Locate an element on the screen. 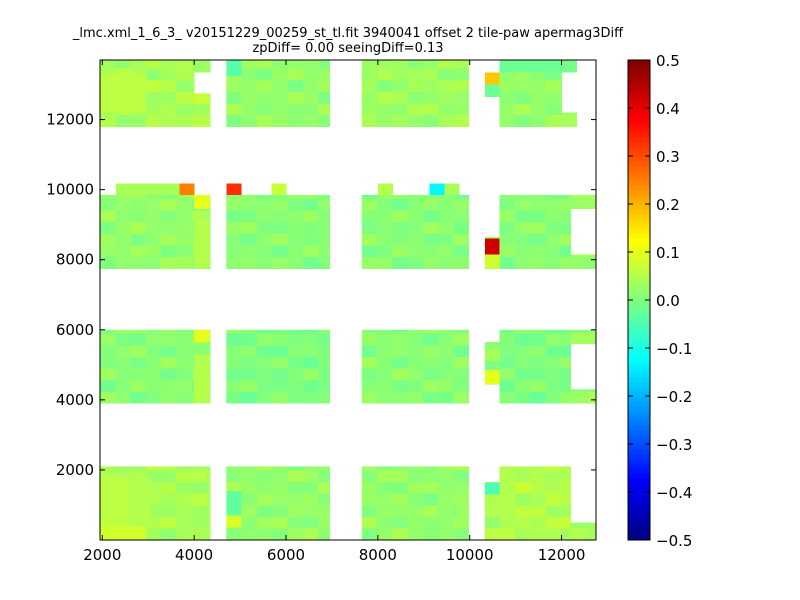 This screenshot has width=800, height=600. colorbar-tick-label: 0.5 is located at coordinates (668, 61).